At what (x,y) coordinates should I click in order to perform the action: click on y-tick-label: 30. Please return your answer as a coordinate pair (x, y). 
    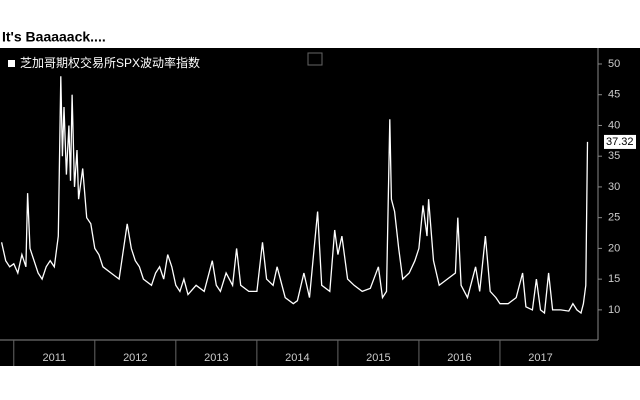
    Looking at the image, I should click on (614, 187).